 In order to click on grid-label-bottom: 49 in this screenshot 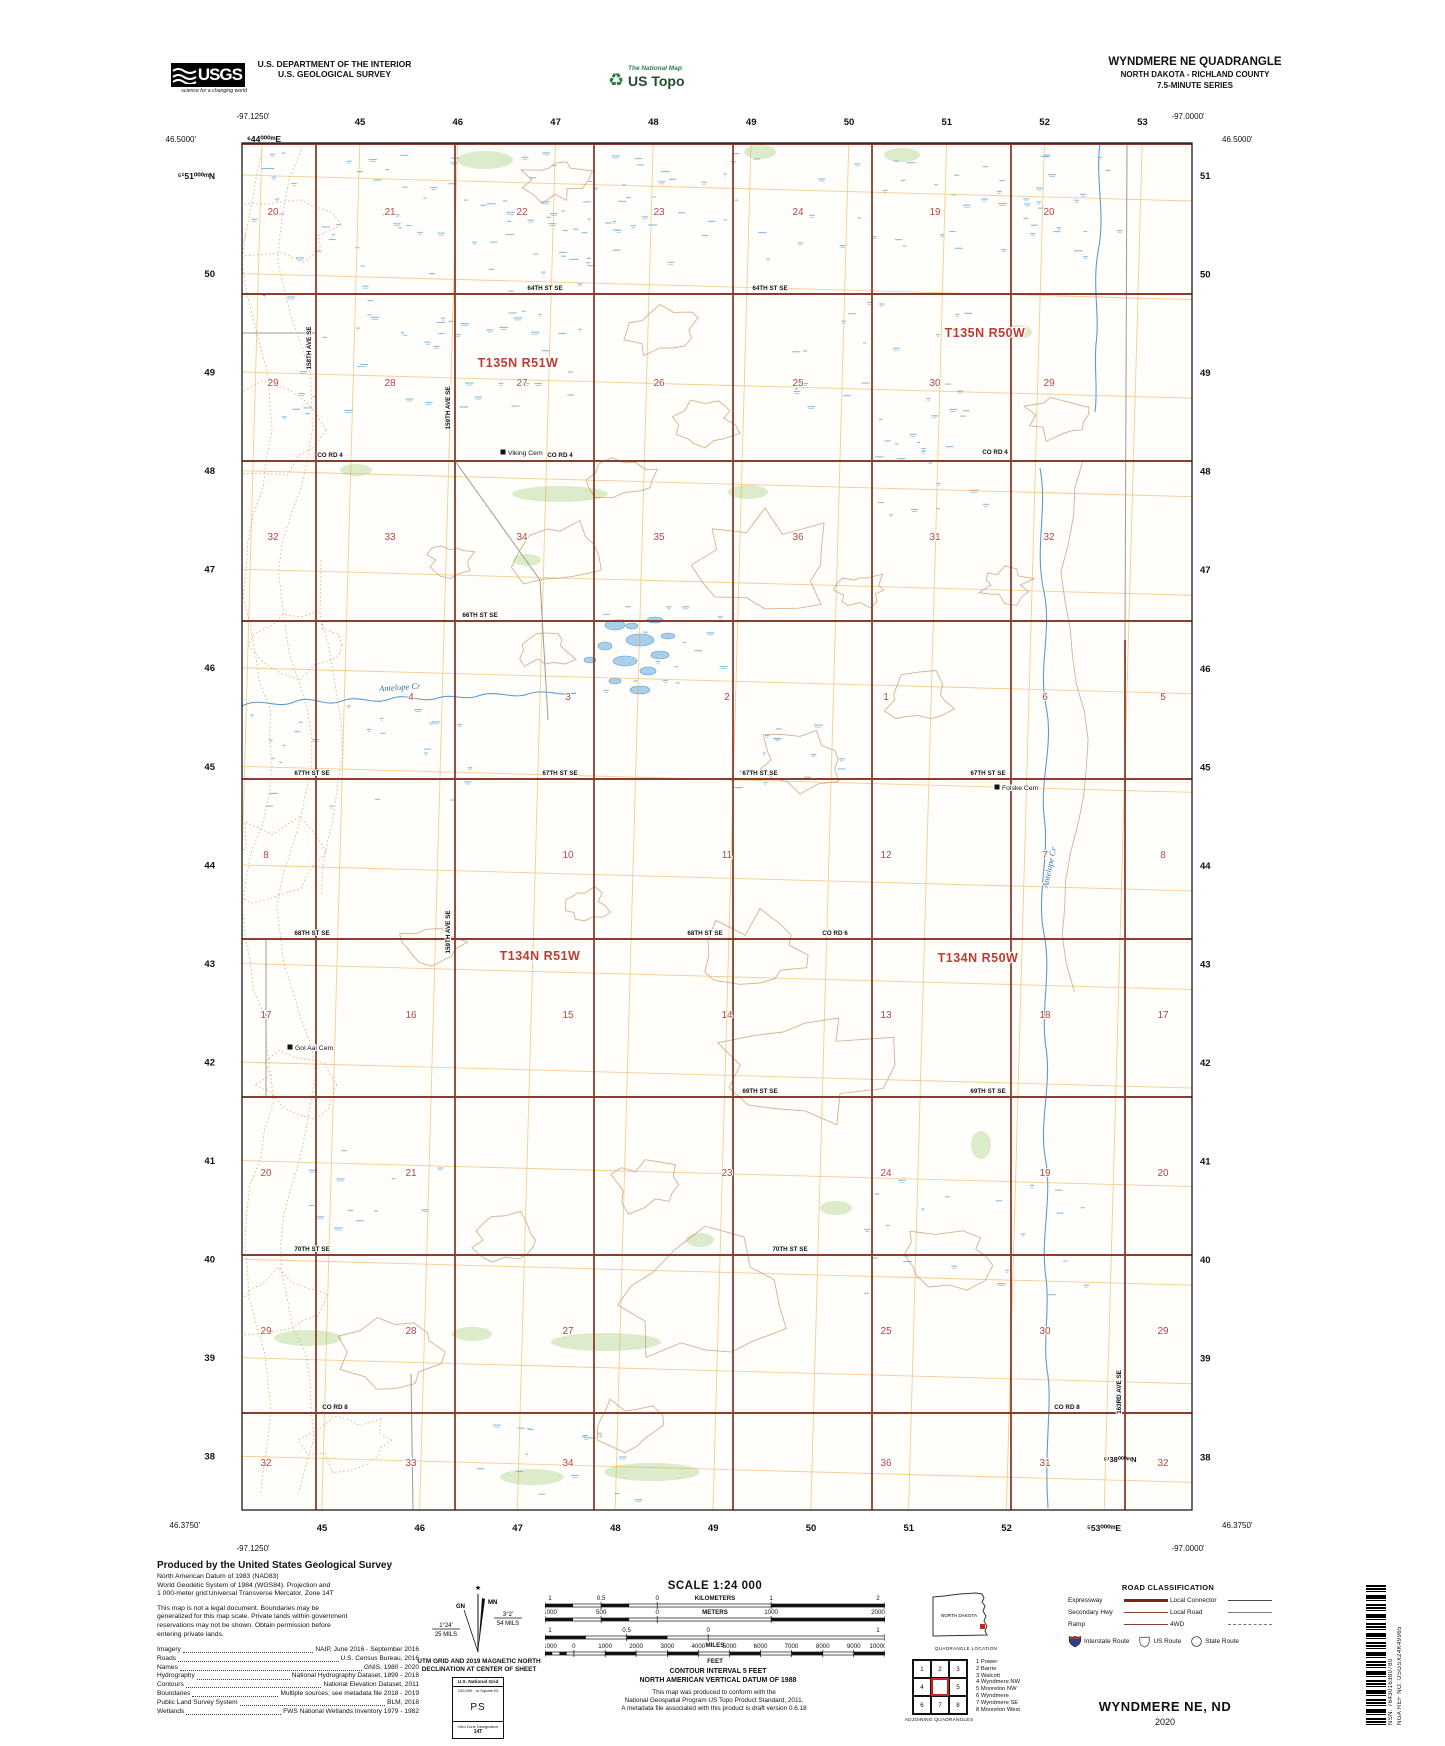, I will do `click(713, 1528)`.